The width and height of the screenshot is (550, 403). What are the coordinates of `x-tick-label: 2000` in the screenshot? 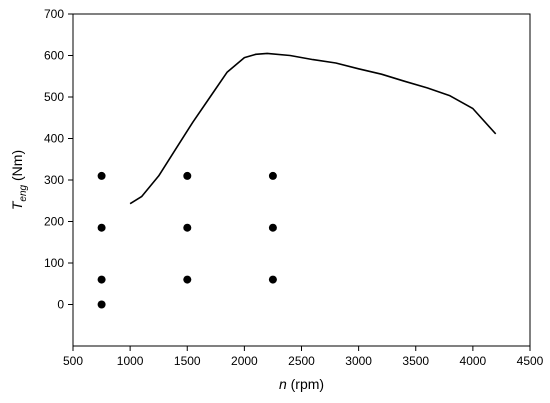 It's located at (244, 361).